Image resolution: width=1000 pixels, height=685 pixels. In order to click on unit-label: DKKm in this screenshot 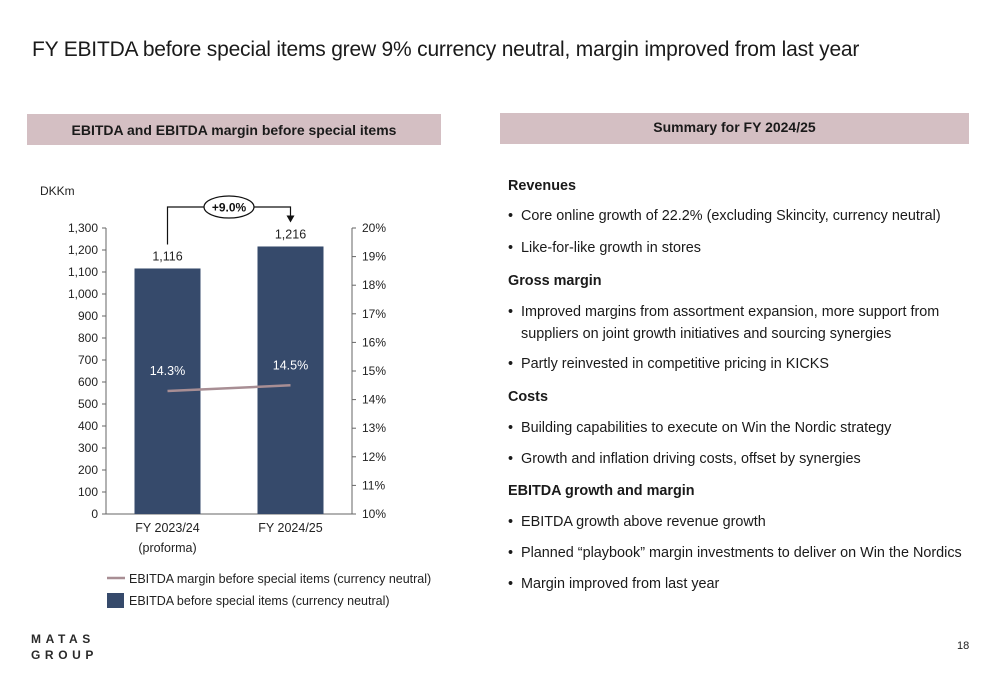, I will do `click(57, 191)`.